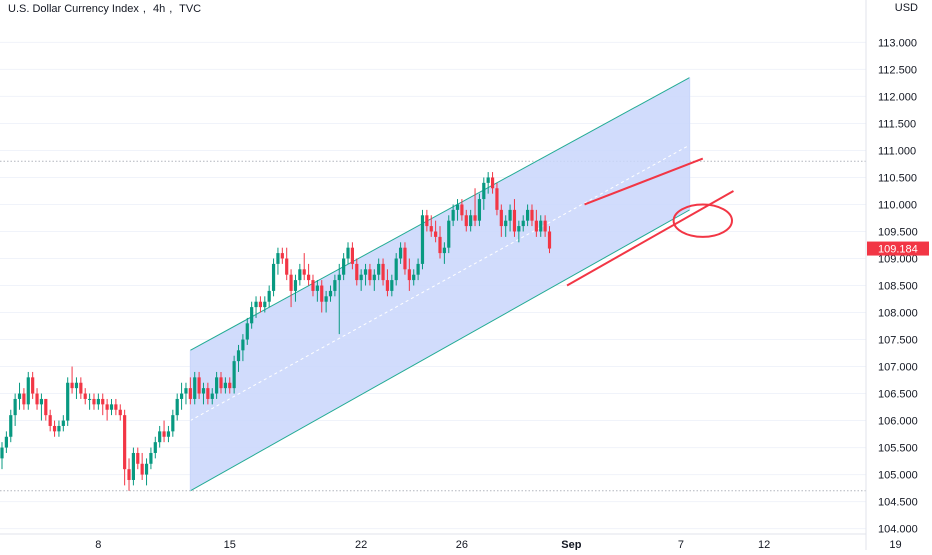  What do you see at coordinates (898, 259) in the screenshot?
I see `price-tick-label: 109.000` at bounding box center [898, 259].